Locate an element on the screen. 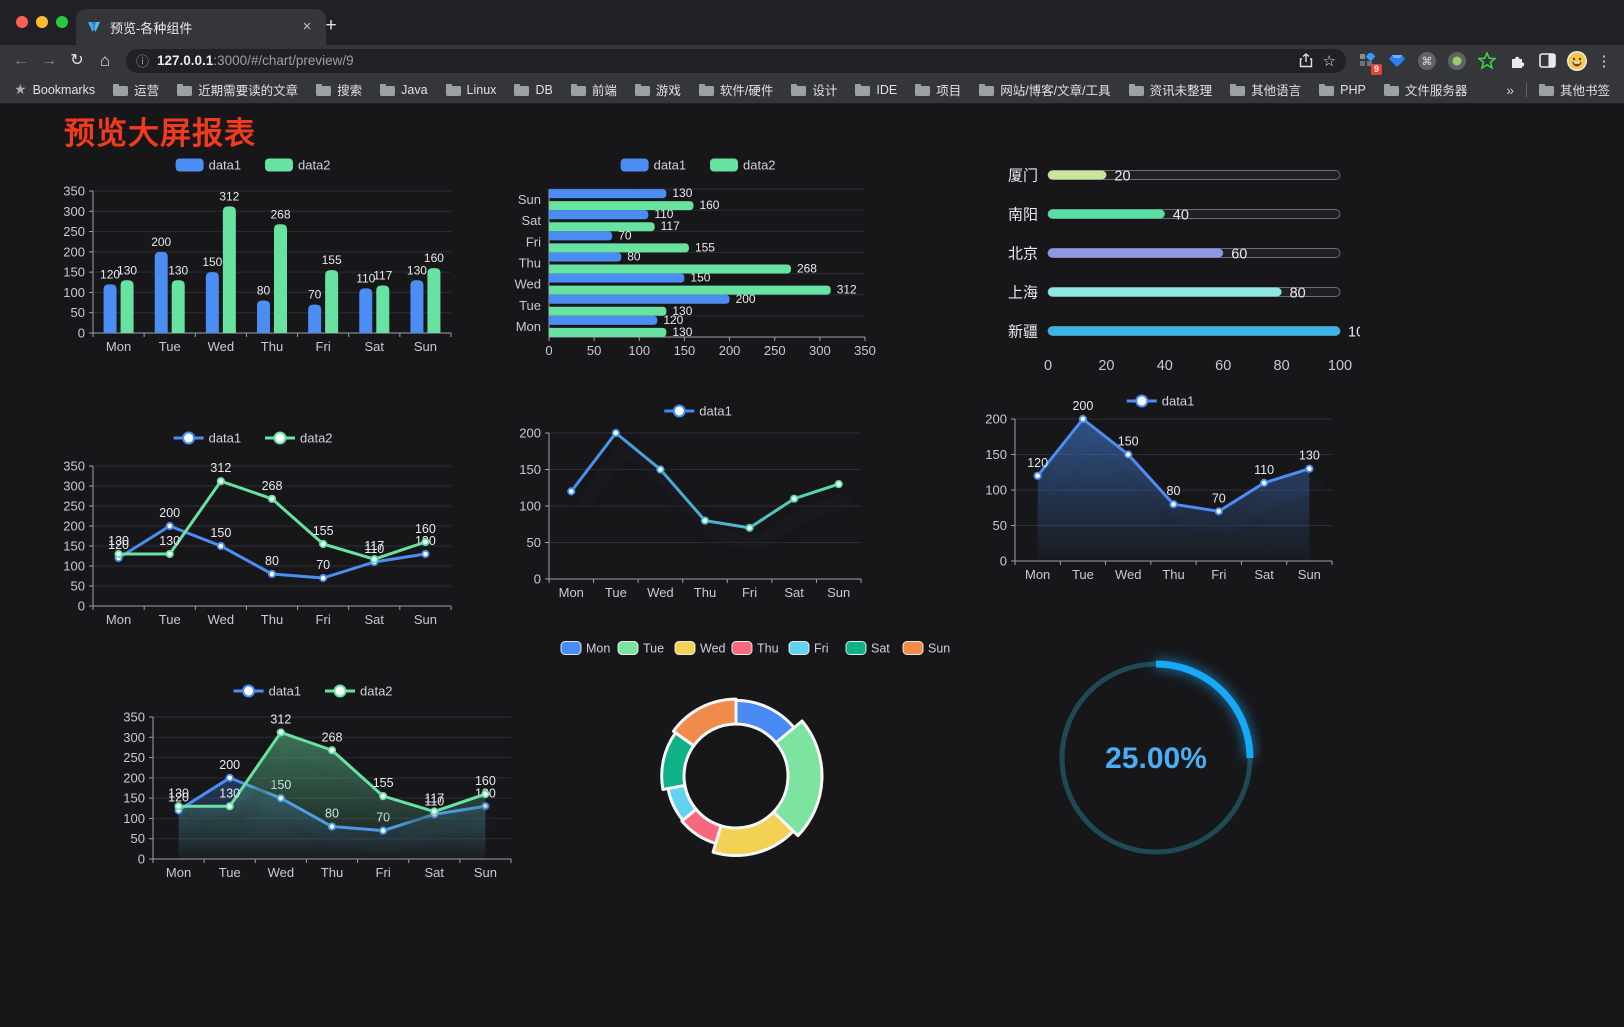 Image resolution: width=1624 pixels, height=1027 pixels. bookmark-folder: 资讯未整理 is located at coordinates (1170, 89).